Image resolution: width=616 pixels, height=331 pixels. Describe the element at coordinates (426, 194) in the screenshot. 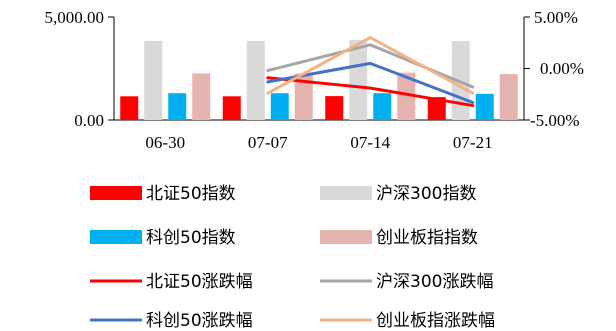

I see `legend-label: 沪深300指数` at that location.